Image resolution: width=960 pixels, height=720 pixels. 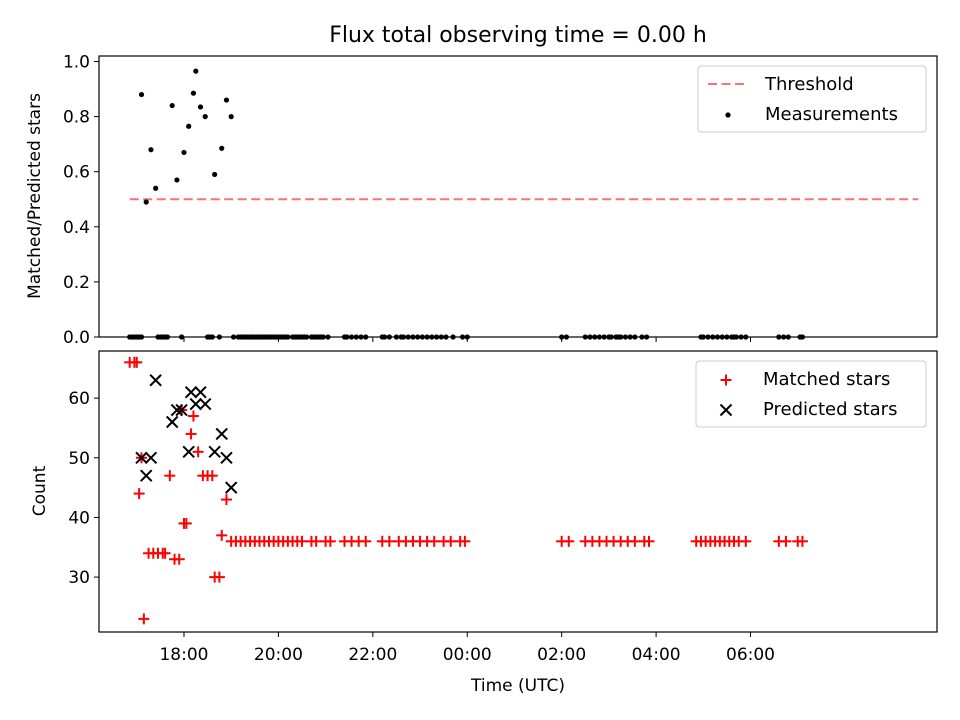 I want to click on predicted-star-point-10-b, so click(x=200, y=392).